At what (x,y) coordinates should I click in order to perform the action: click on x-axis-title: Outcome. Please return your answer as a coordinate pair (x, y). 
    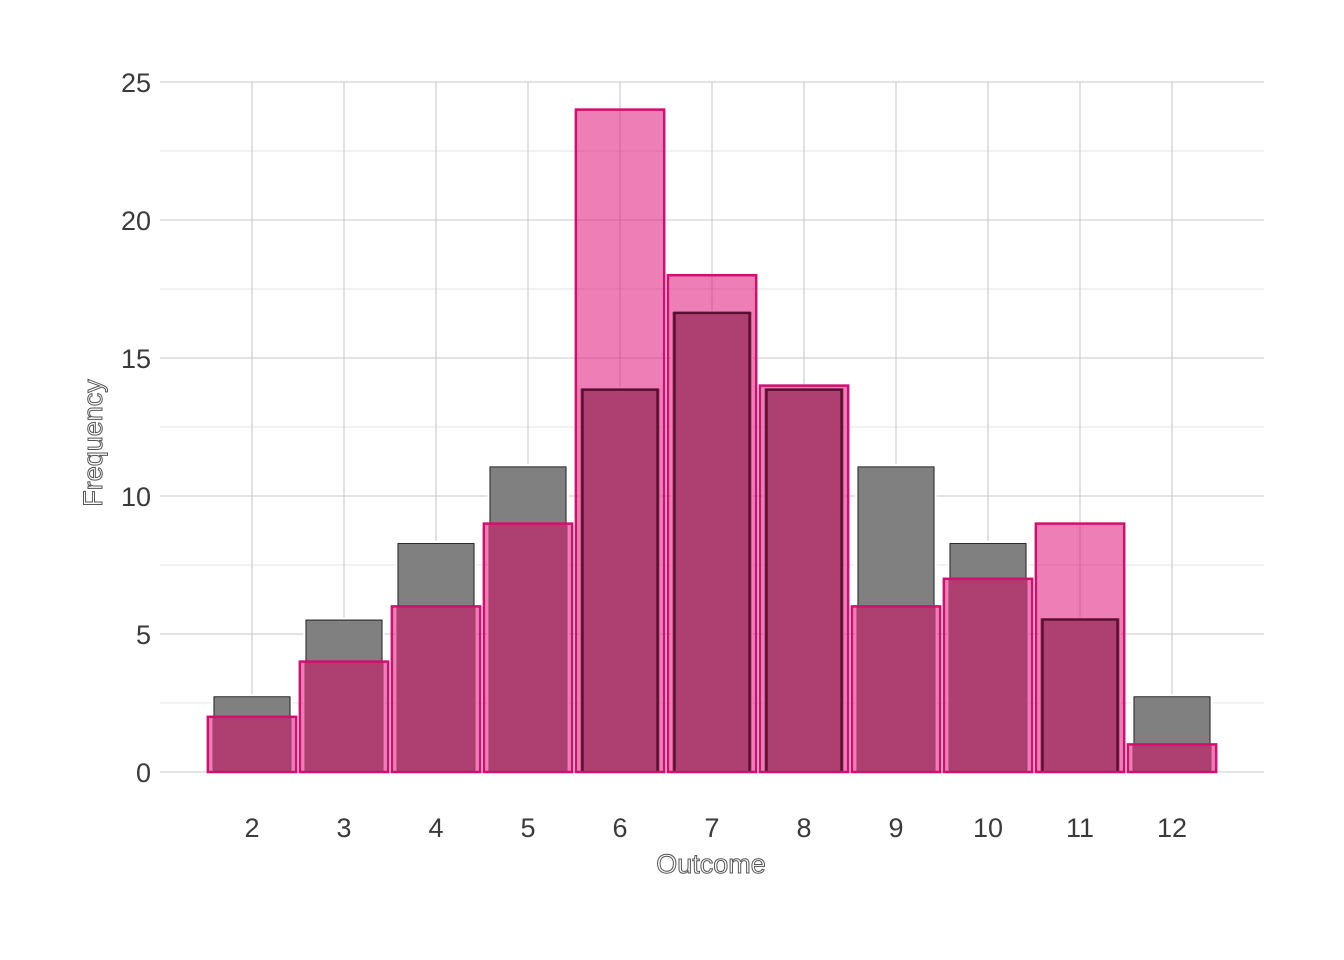
    Looking at the image, I should click on (711, 864).